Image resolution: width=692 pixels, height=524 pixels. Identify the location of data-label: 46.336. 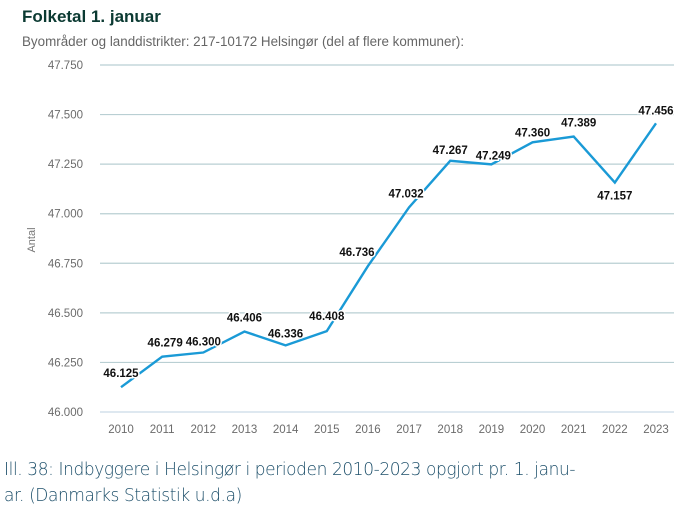
(285, 334).